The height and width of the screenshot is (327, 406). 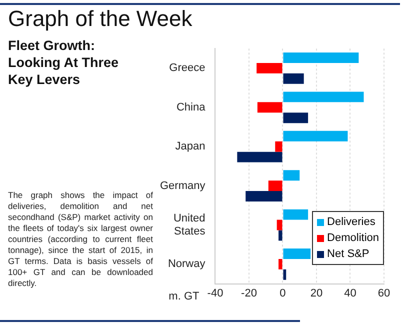 What do you see at coordinates (190, 146) in the screenshot?
I see `y-tick-label: Japan` at bounding box center [190, 146].